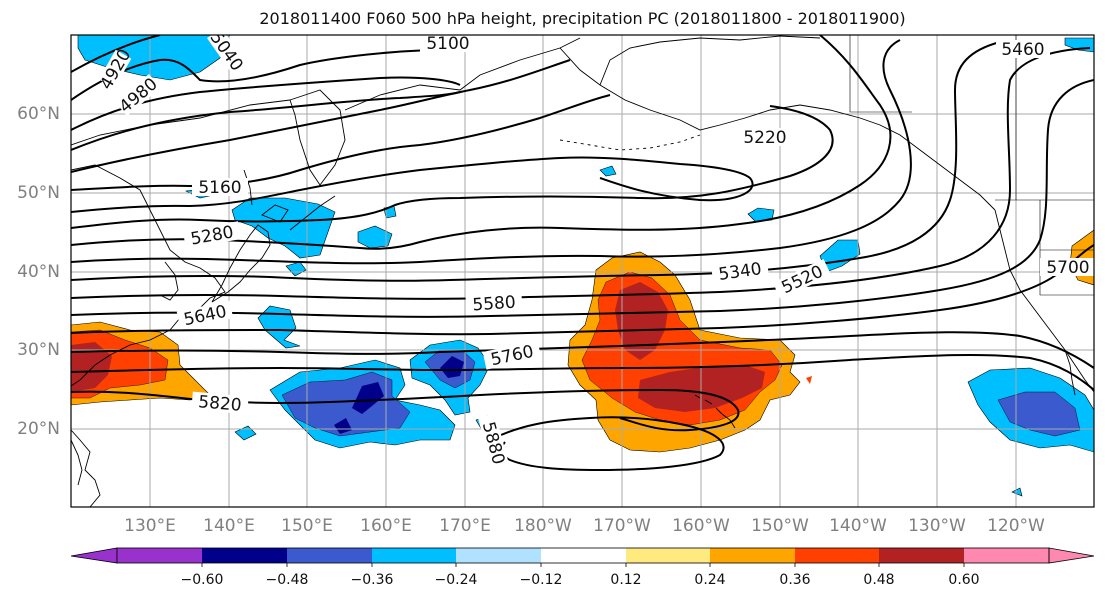 Image resolution: width=1105 pixels, height=601 pixels. I want to click on longitude-label: 170°E, so click(465, 526).